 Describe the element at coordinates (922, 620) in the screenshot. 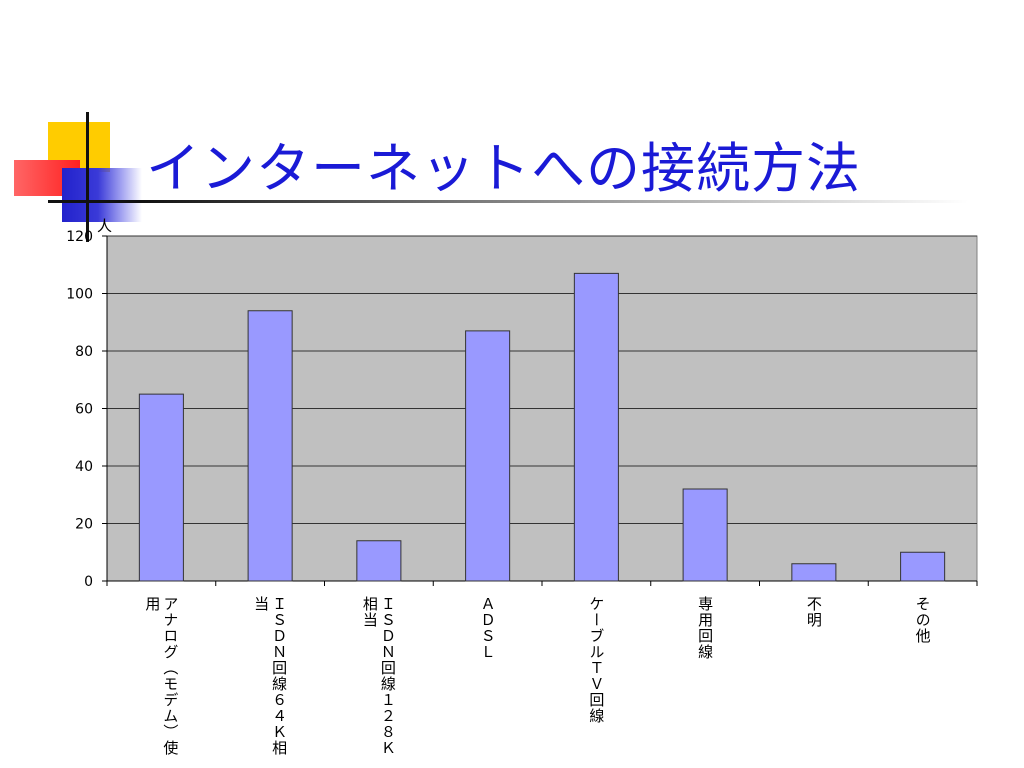

I see `x-category-label: その他` at that location.